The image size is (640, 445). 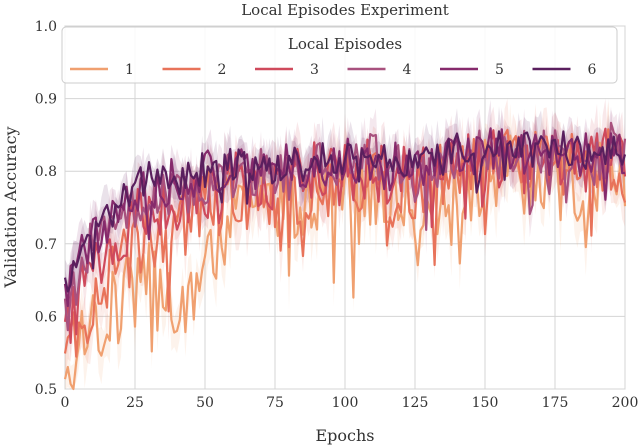 I want to click on legend-label-4: 4, so click(x=407, y=70).